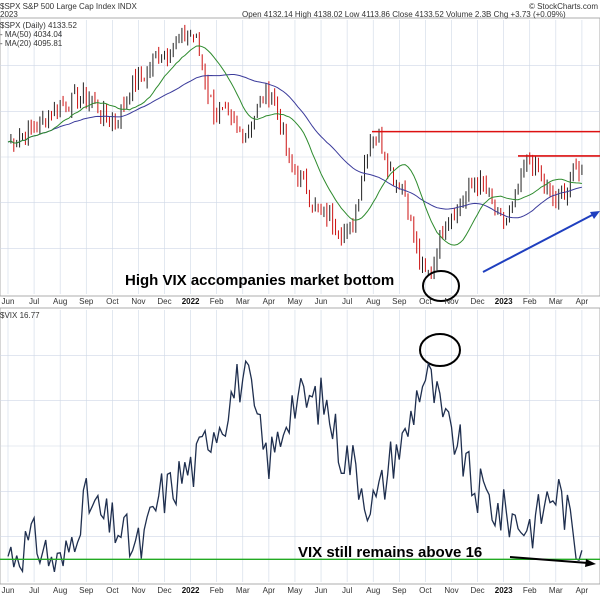  Describe the element at coordinates (191, 301) in the screenshot. I see `price-x-tick: 2022` at that location.